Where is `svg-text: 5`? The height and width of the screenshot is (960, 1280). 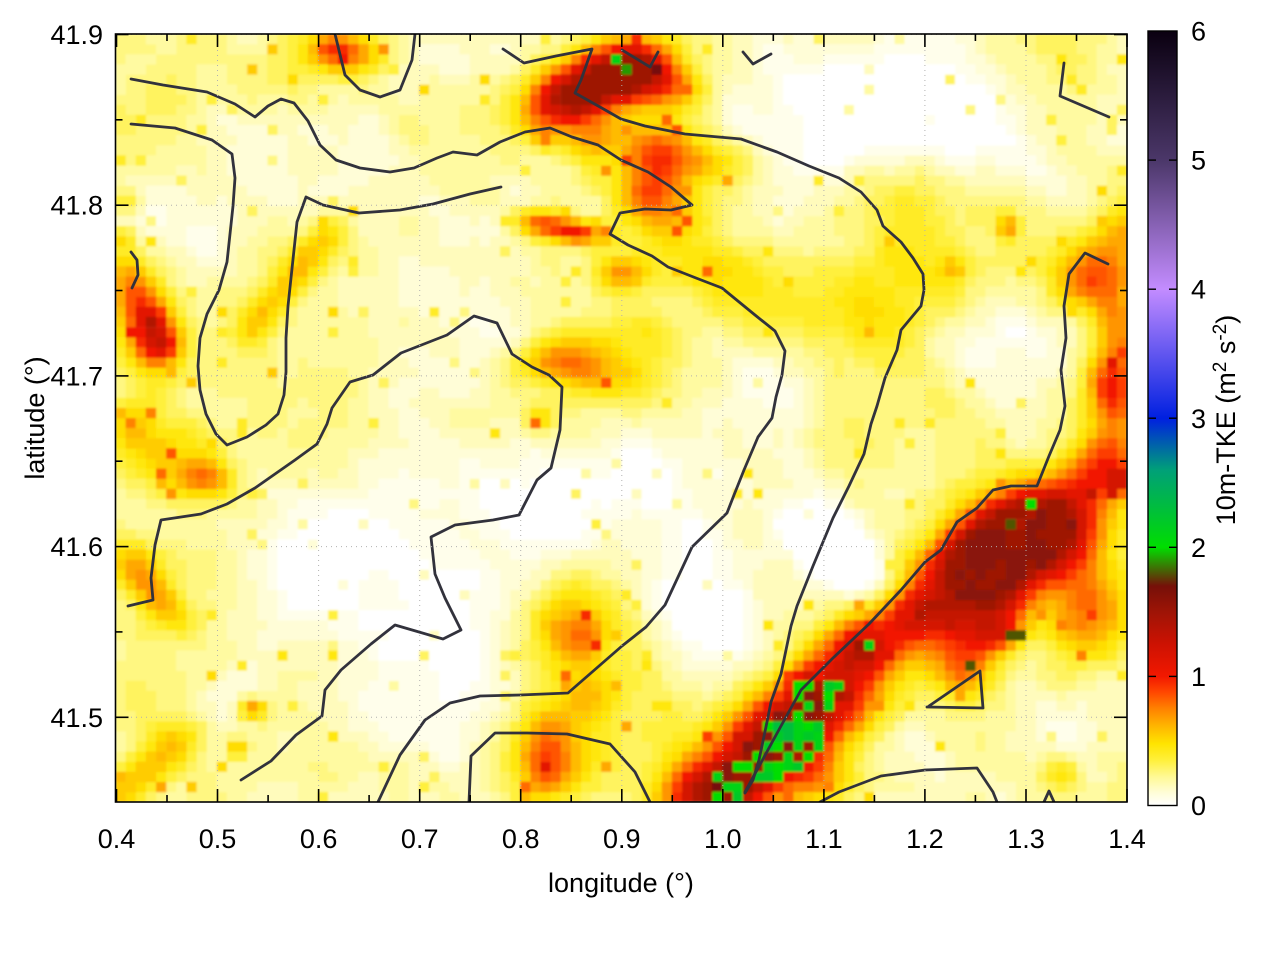 svg-text: 5 is located at coordinates (1198, 161).